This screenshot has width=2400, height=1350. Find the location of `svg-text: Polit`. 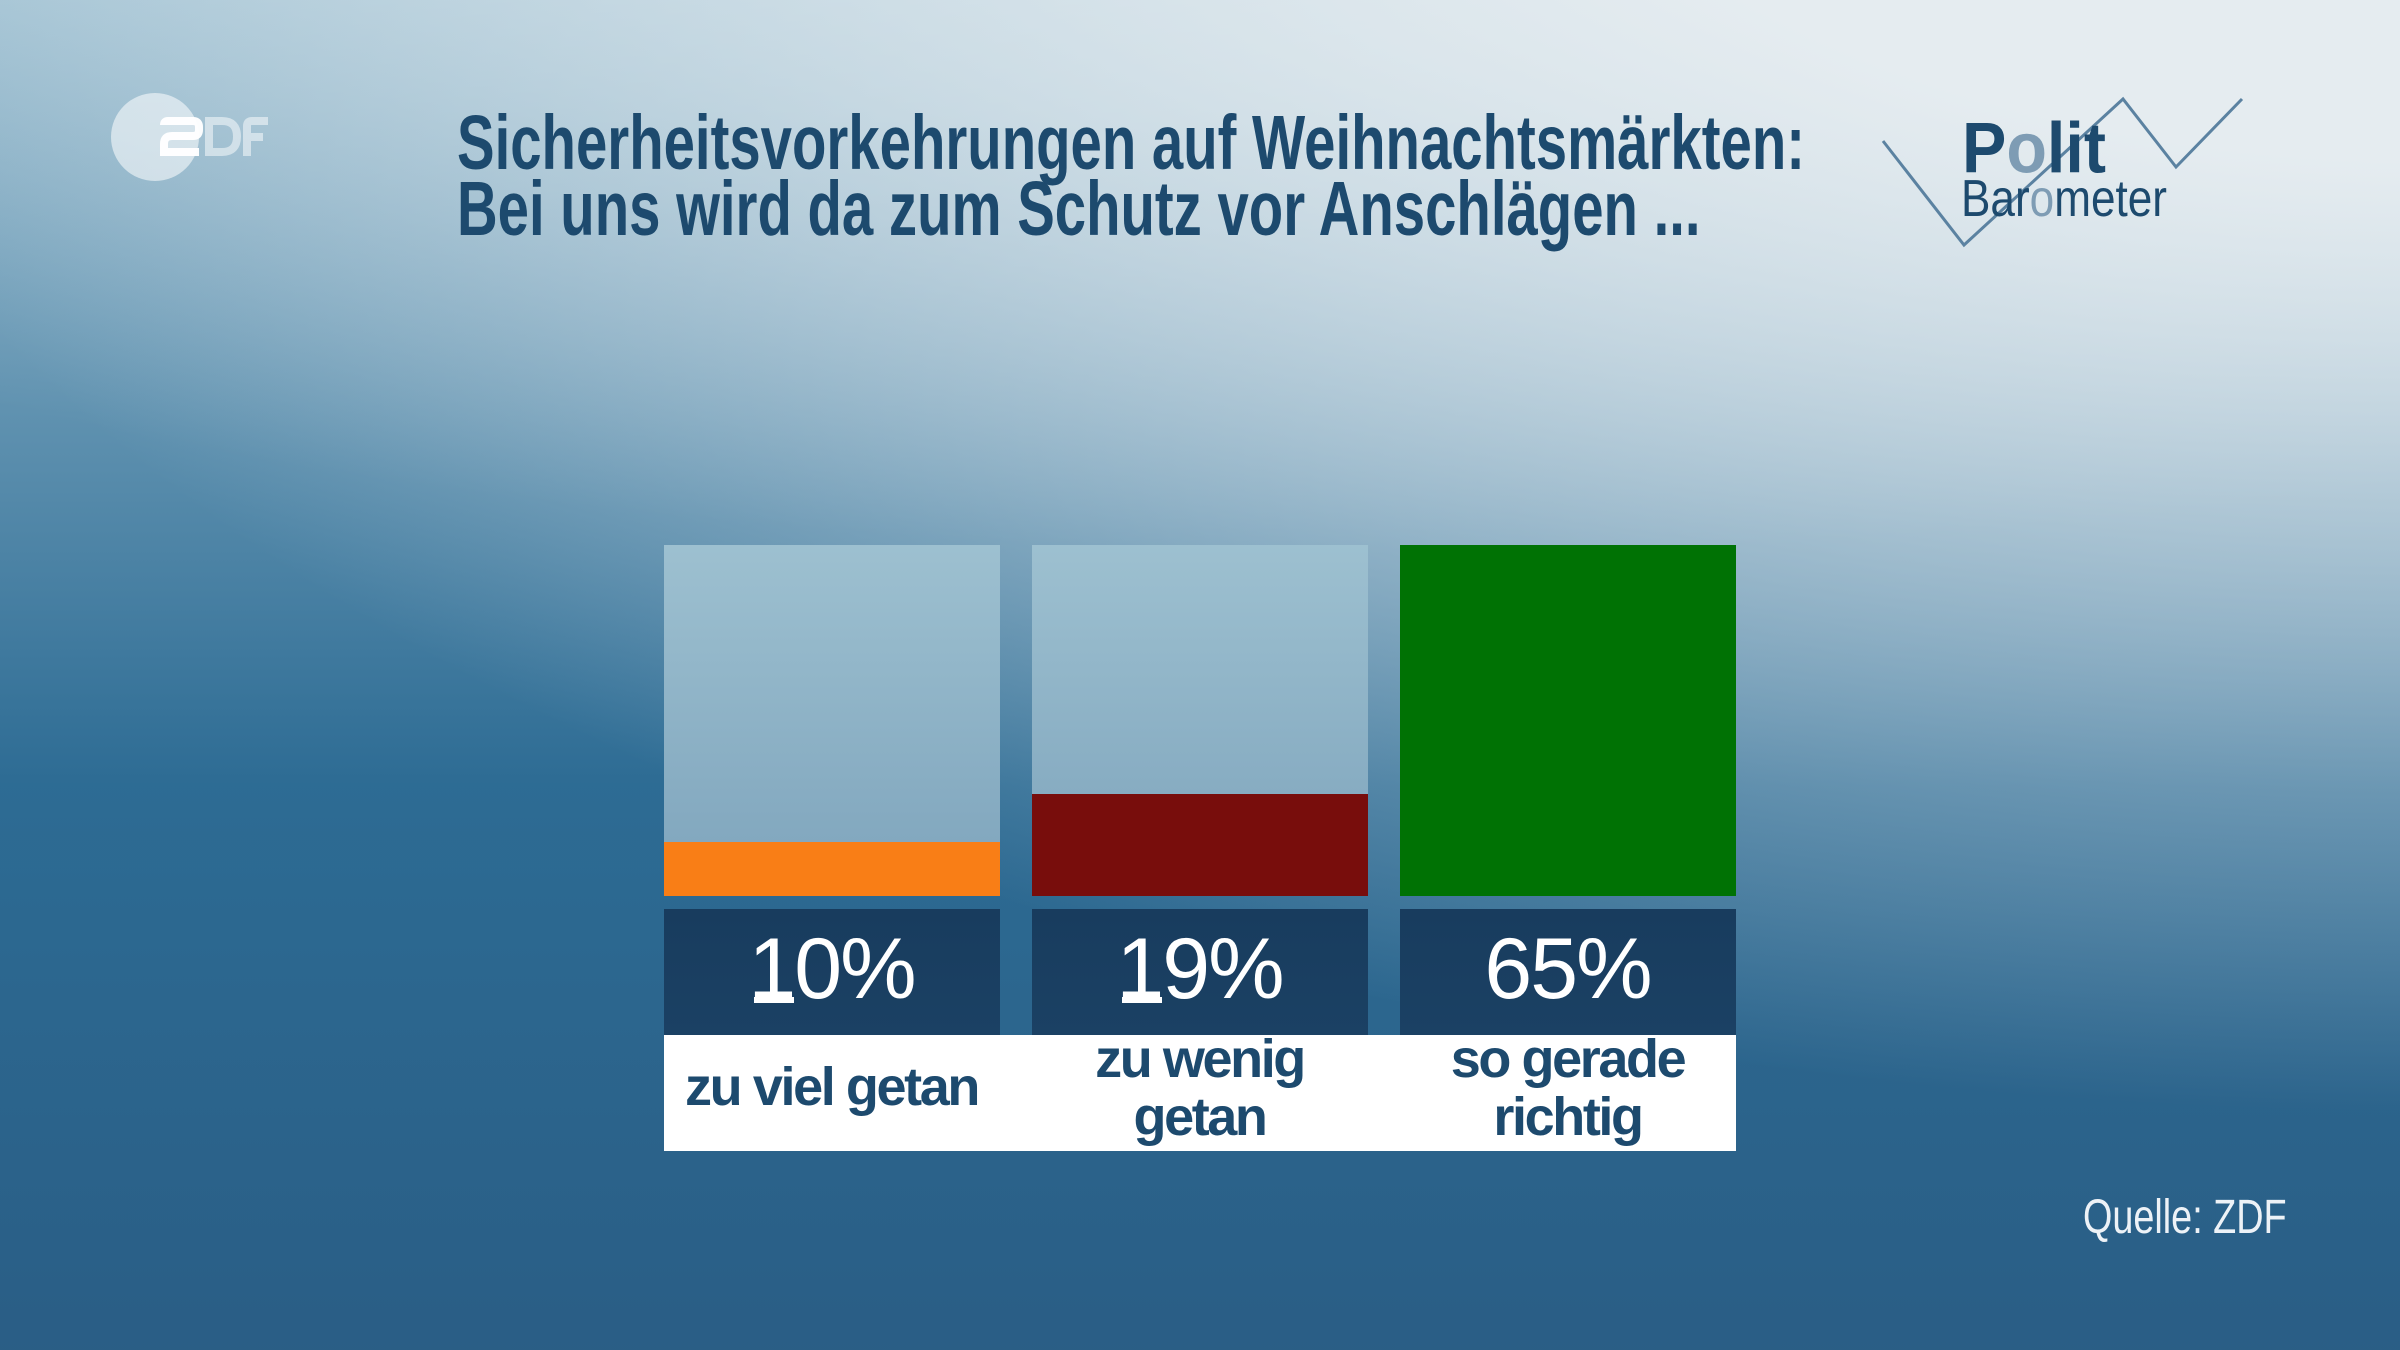

svg-text: Polit is located at coordinates (2034, 148).